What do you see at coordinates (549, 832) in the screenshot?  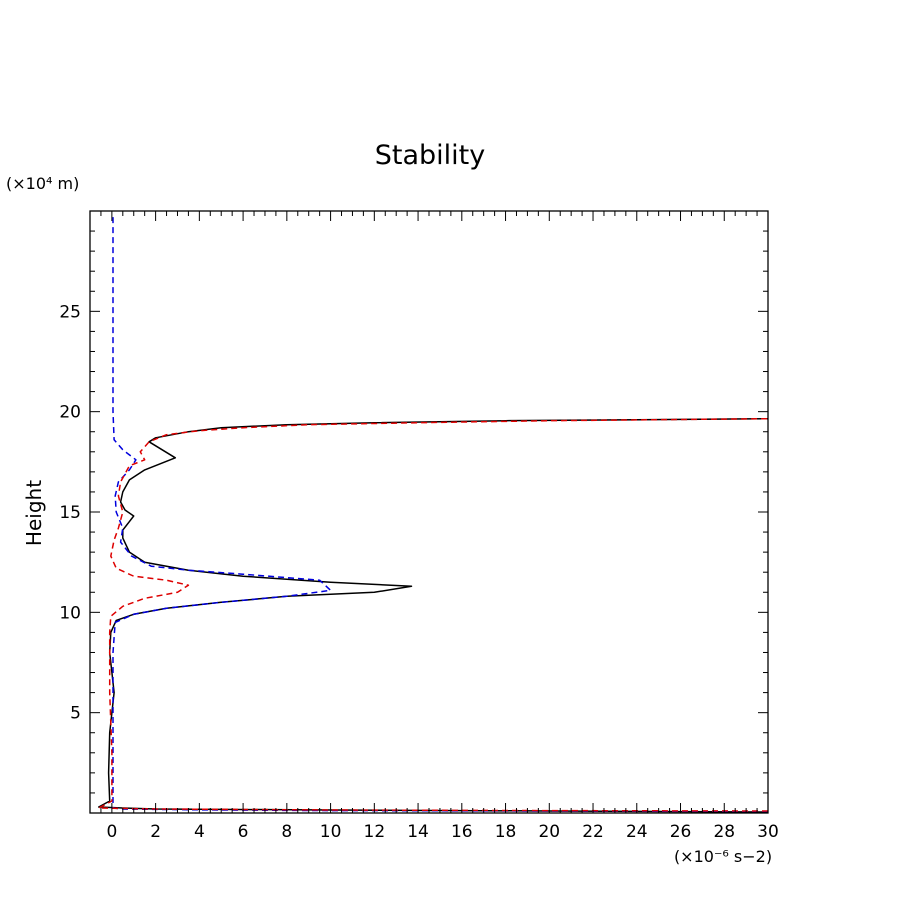 I see `x-tick-label: 20` at bounding box center [549, 832].